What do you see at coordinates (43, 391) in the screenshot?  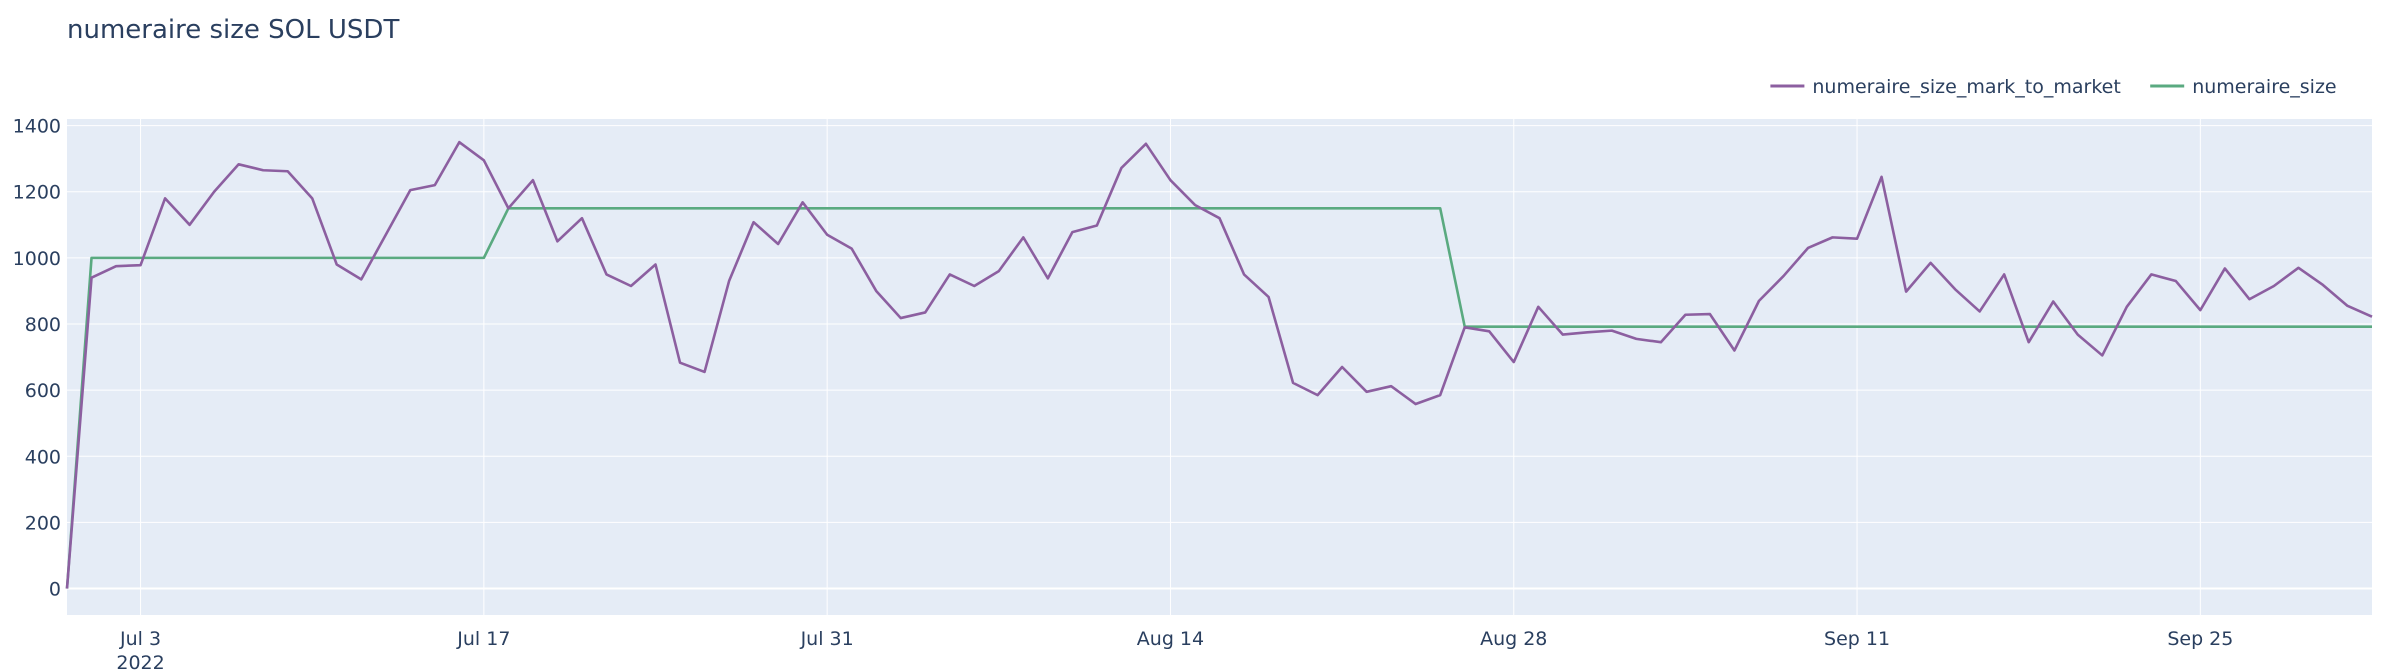 I see `y-tick-label: 600` at bounding box center [43, 391].